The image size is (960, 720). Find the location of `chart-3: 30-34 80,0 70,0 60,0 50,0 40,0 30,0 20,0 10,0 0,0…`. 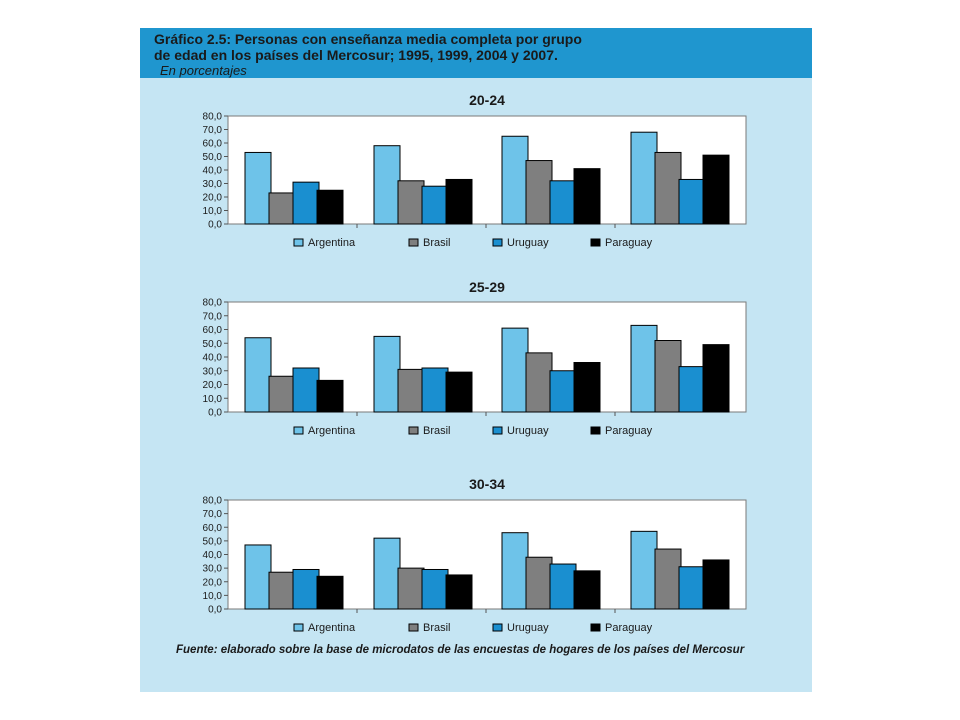

chart-3: 30-34 80,0 70,0 60,0 50,0 40,0 30,0 20,0 10,0 0,0… is located at coordinates (475, 555).